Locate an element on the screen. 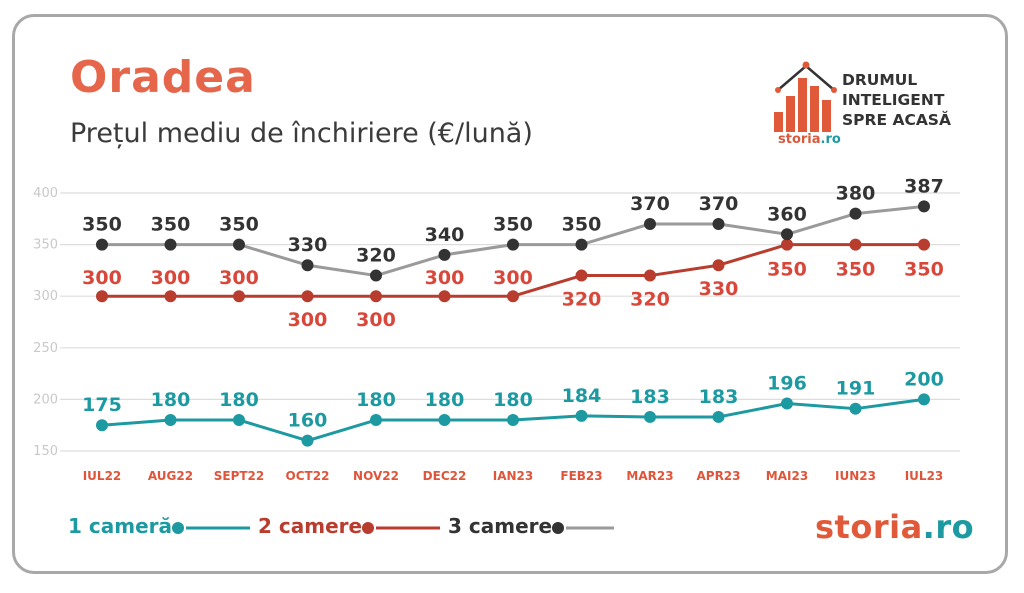 The width and height of the screenshot is (1024, 593). data-label-series-1: 184 is located at coordinates (582, 396).